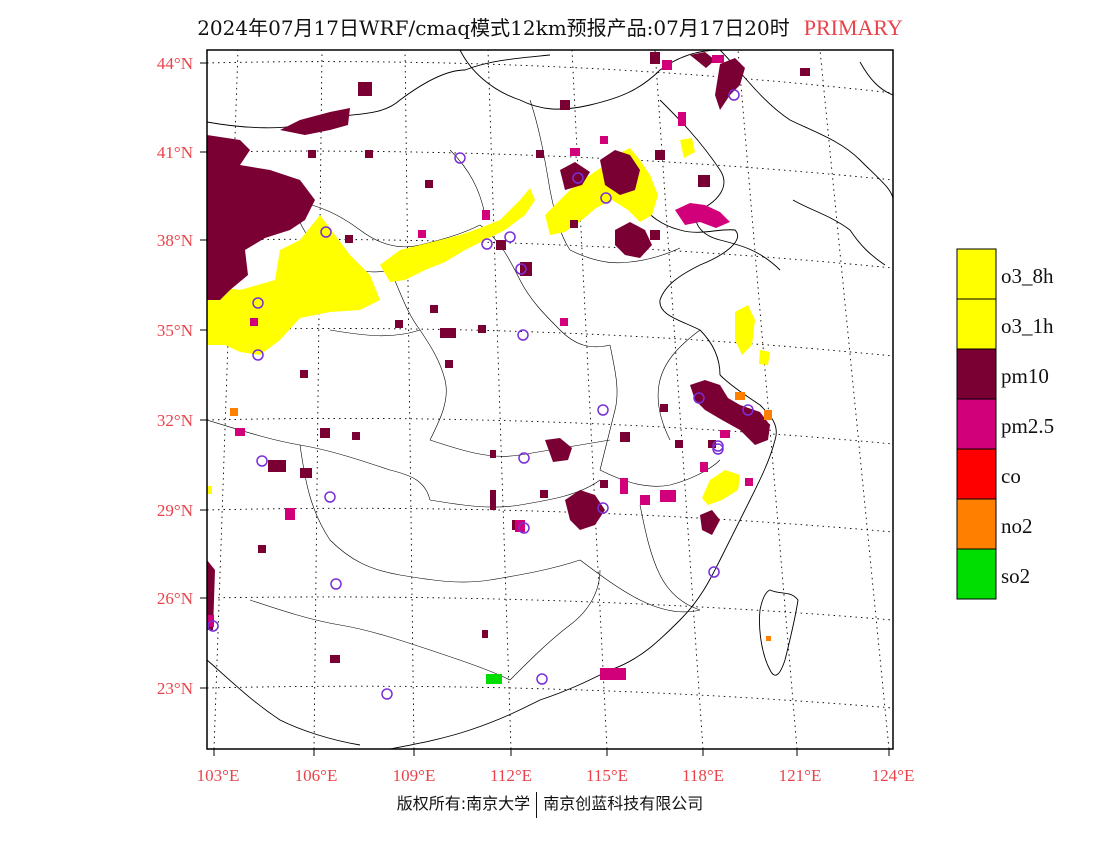  I want to click on so2-regions, so click(494, 679).